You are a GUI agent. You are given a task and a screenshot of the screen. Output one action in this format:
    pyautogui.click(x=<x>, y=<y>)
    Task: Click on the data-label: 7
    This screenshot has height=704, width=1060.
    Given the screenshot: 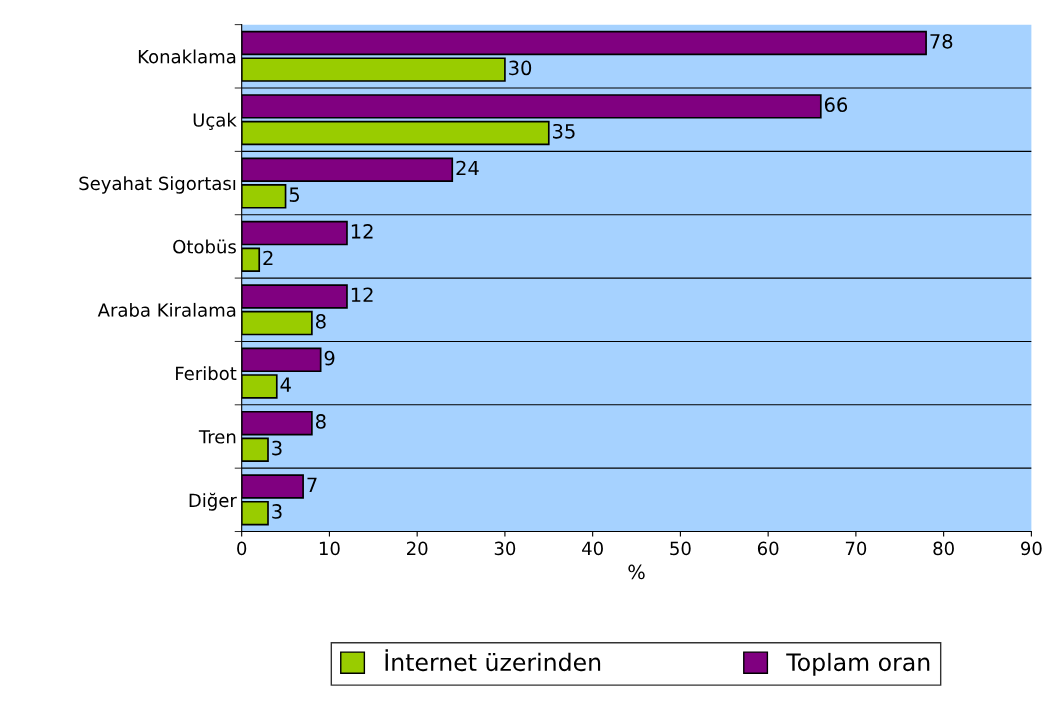 What is the action you would take?
    pyautogui.click(x=312, y=484)
    